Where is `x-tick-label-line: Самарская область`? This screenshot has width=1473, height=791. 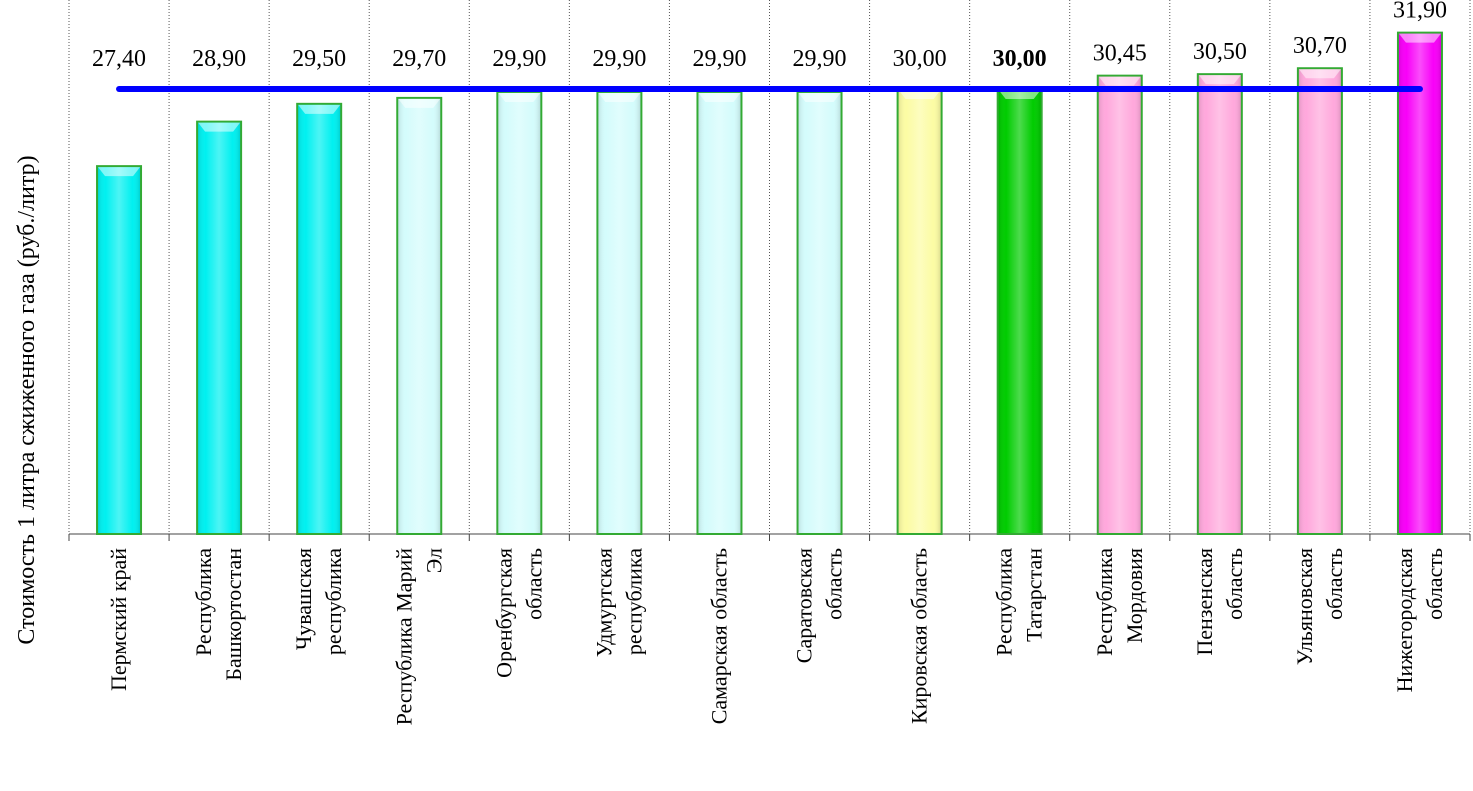
x-tick-label-line: Самарская область is located at coordinates (718, 636).